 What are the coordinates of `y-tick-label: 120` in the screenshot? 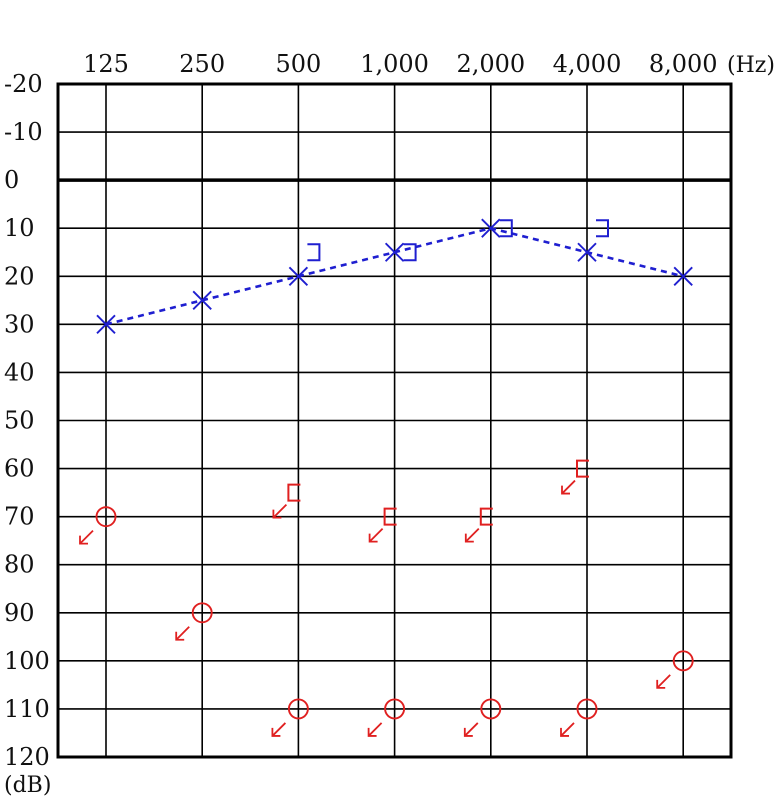 It's located at (27, 757).